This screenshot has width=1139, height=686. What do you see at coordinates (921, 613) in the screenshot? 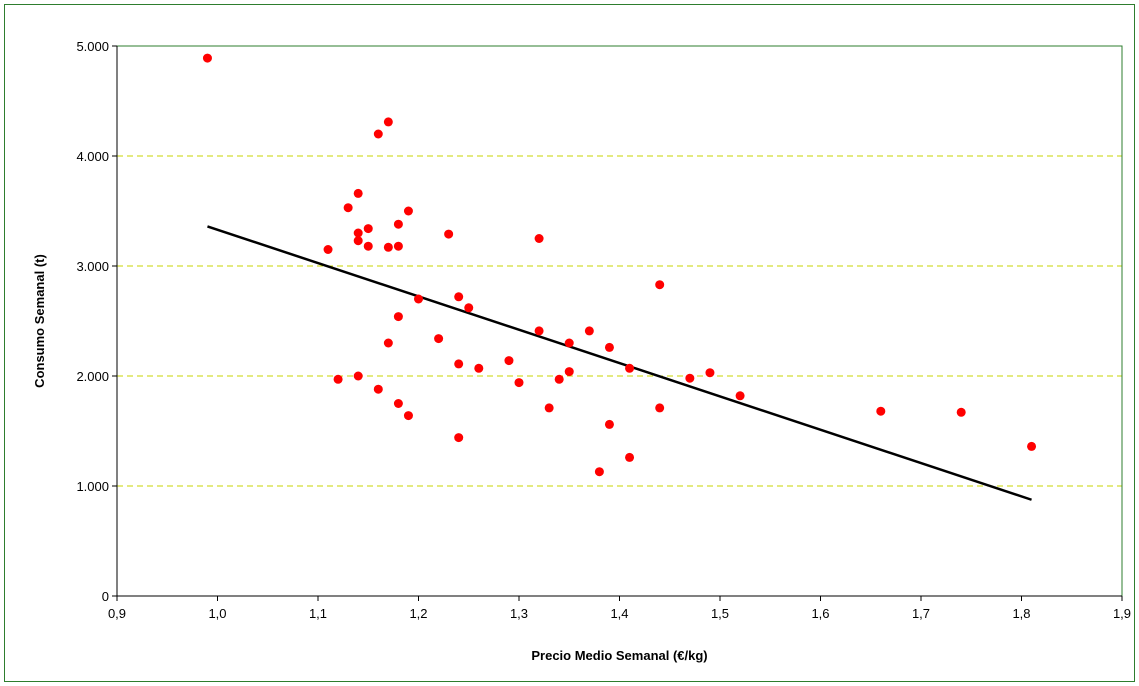
I see `x-tick-label: 1,7` at bounding box center [921, 613].